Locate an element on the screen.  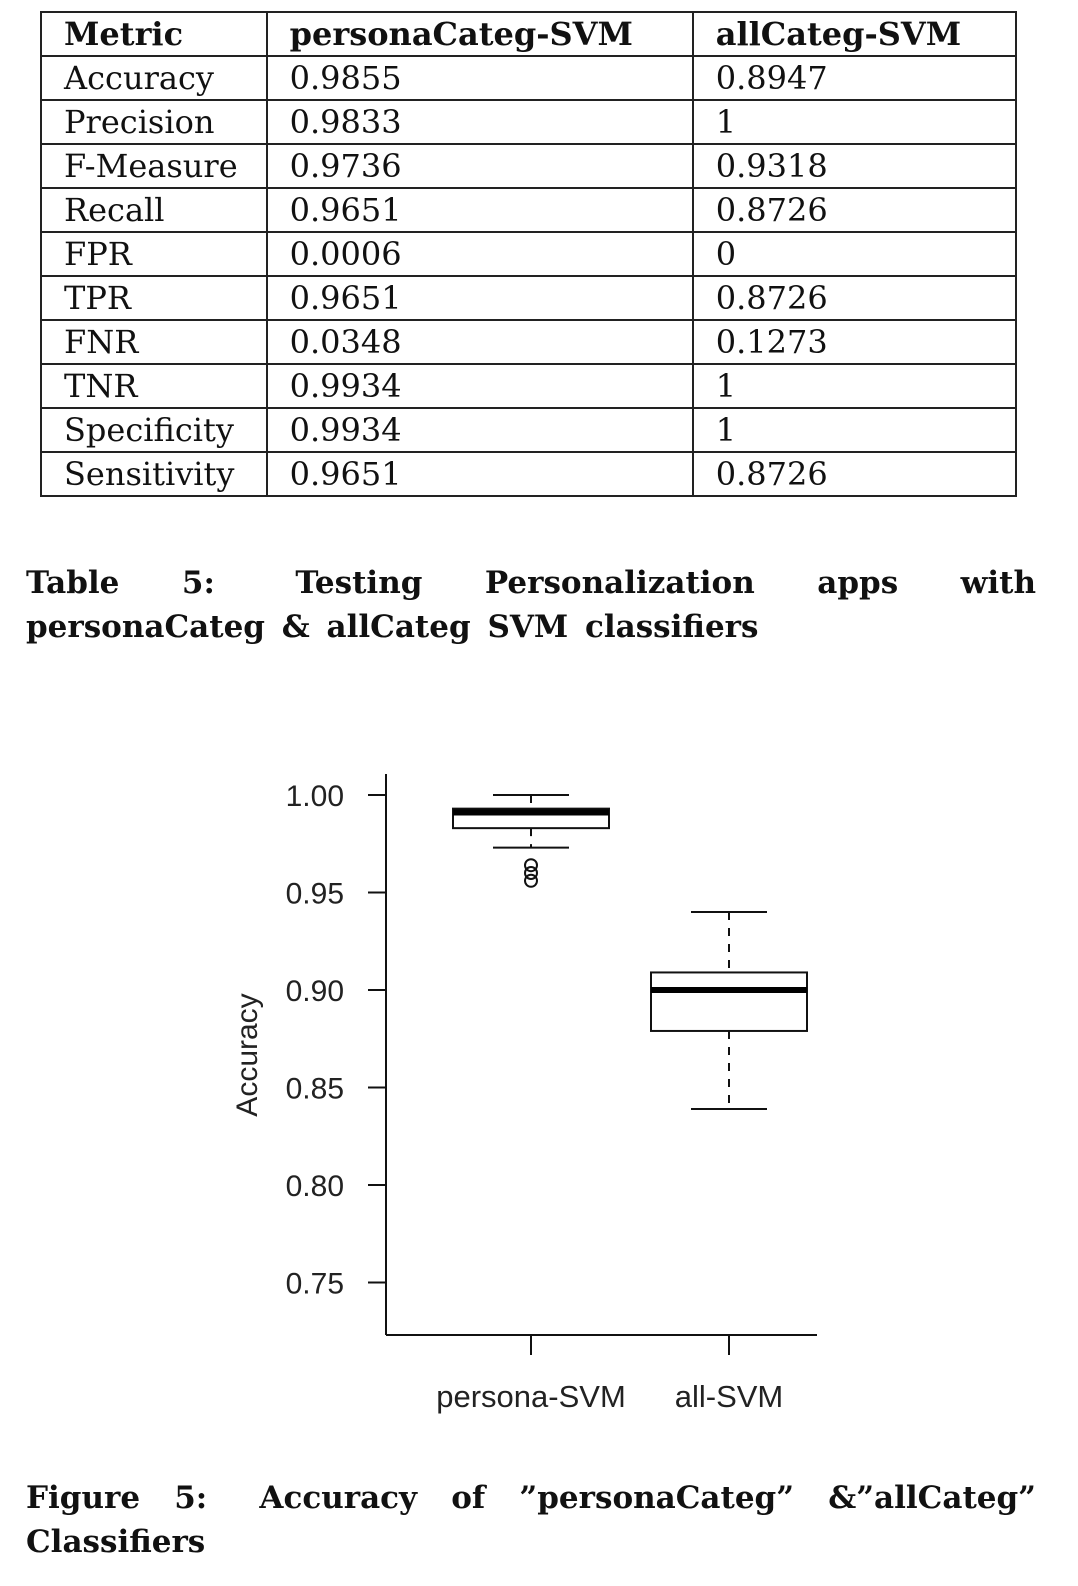
table-row: Precision 0.9833 1 is located at coordinates (529, 122).